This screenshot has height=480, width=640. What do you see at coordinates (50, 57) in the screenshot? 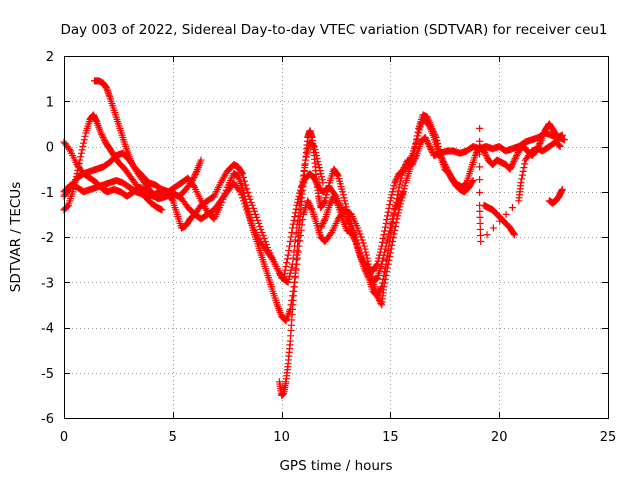
I see `y-tick-label: 2` at bounding box center [50, 57].